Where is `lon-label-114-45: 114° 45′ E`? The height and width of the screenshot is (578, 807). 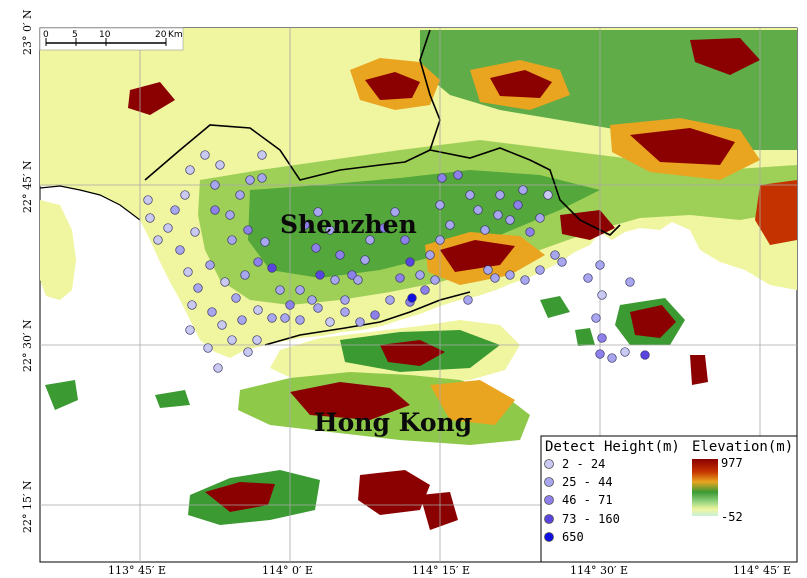
lon-label-114-45: 114° 45′ E is located at coordinates (762, 570).